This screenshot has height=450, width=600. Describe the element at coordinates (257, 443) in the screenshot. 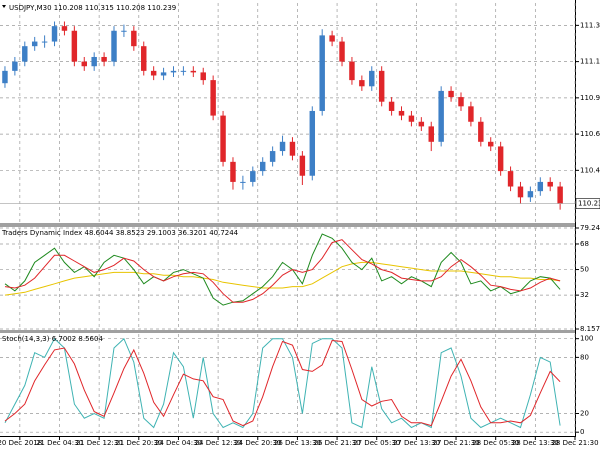

I see `x-tick-label: 24 Dec 20:30` at that location.